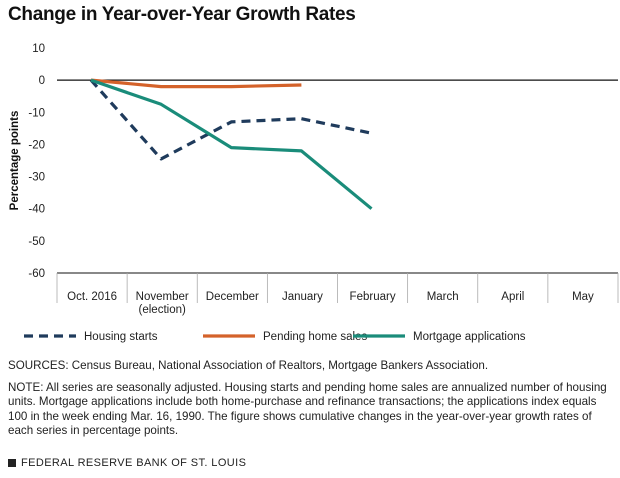 The width and height of the screenshot is (620, 478). I want to click on y-tick-label: -60, so click(36, 274).